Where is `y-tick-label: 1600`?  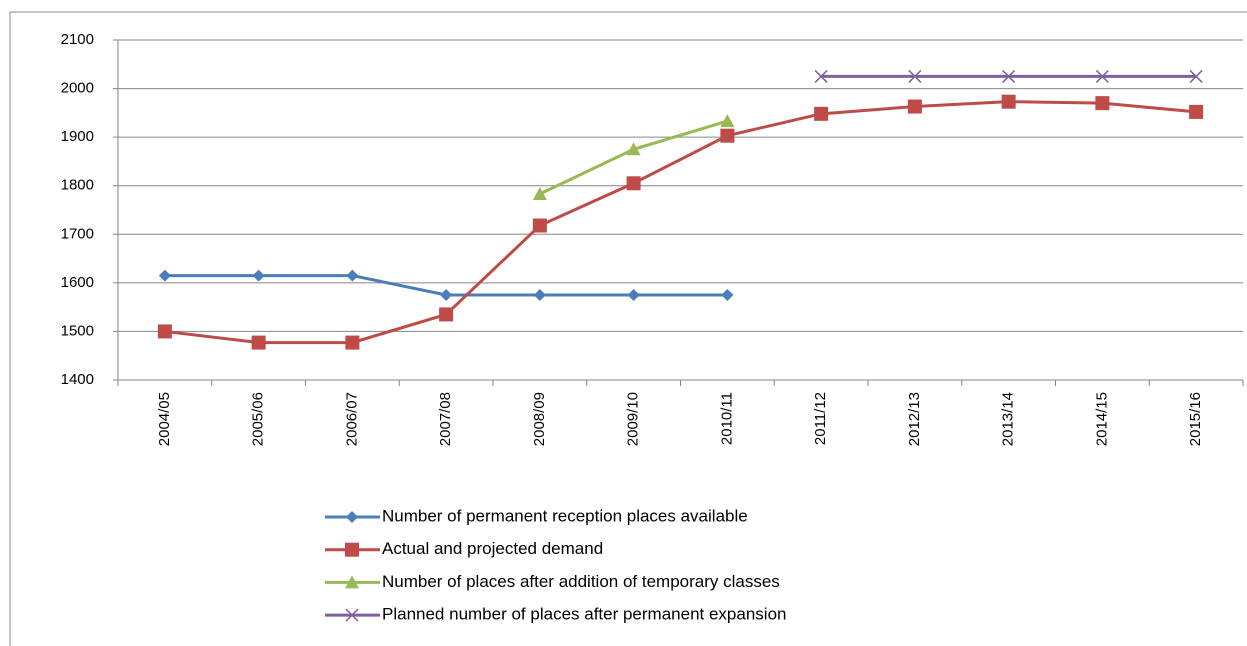
y-tick-label: 1600 is located at coordinates (77, 282).